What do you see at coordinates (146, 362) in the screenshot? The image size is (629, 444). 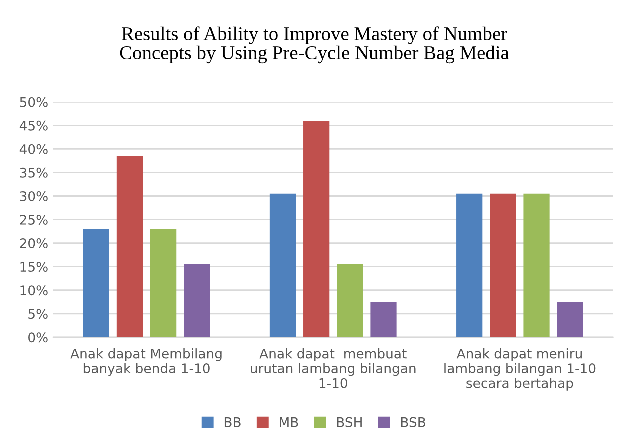 I see `x-tick-label: Anak dapat Membilang banyak benda 1-10` at bounding box center [146, 362].